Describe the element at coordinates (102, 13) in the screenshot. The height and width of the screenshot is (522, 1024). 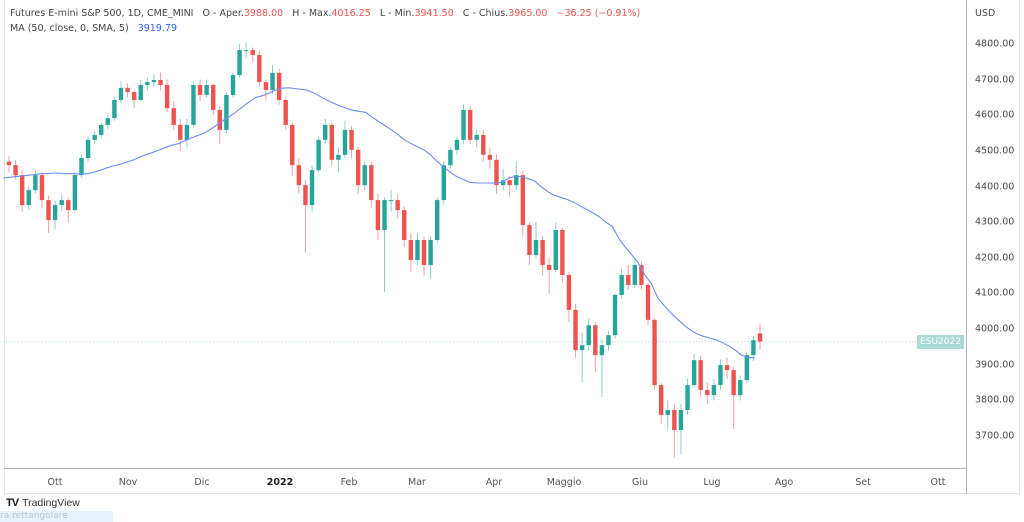
I see `symbol-title: Futures E-mini S&P 500, 1D, CME_MINI` at that location.